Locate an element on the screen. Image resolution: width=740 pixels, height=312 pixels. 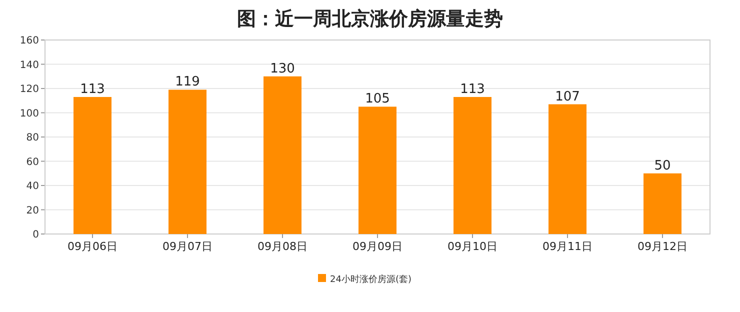
data-label: 50 is located at coordinates (662, 166).